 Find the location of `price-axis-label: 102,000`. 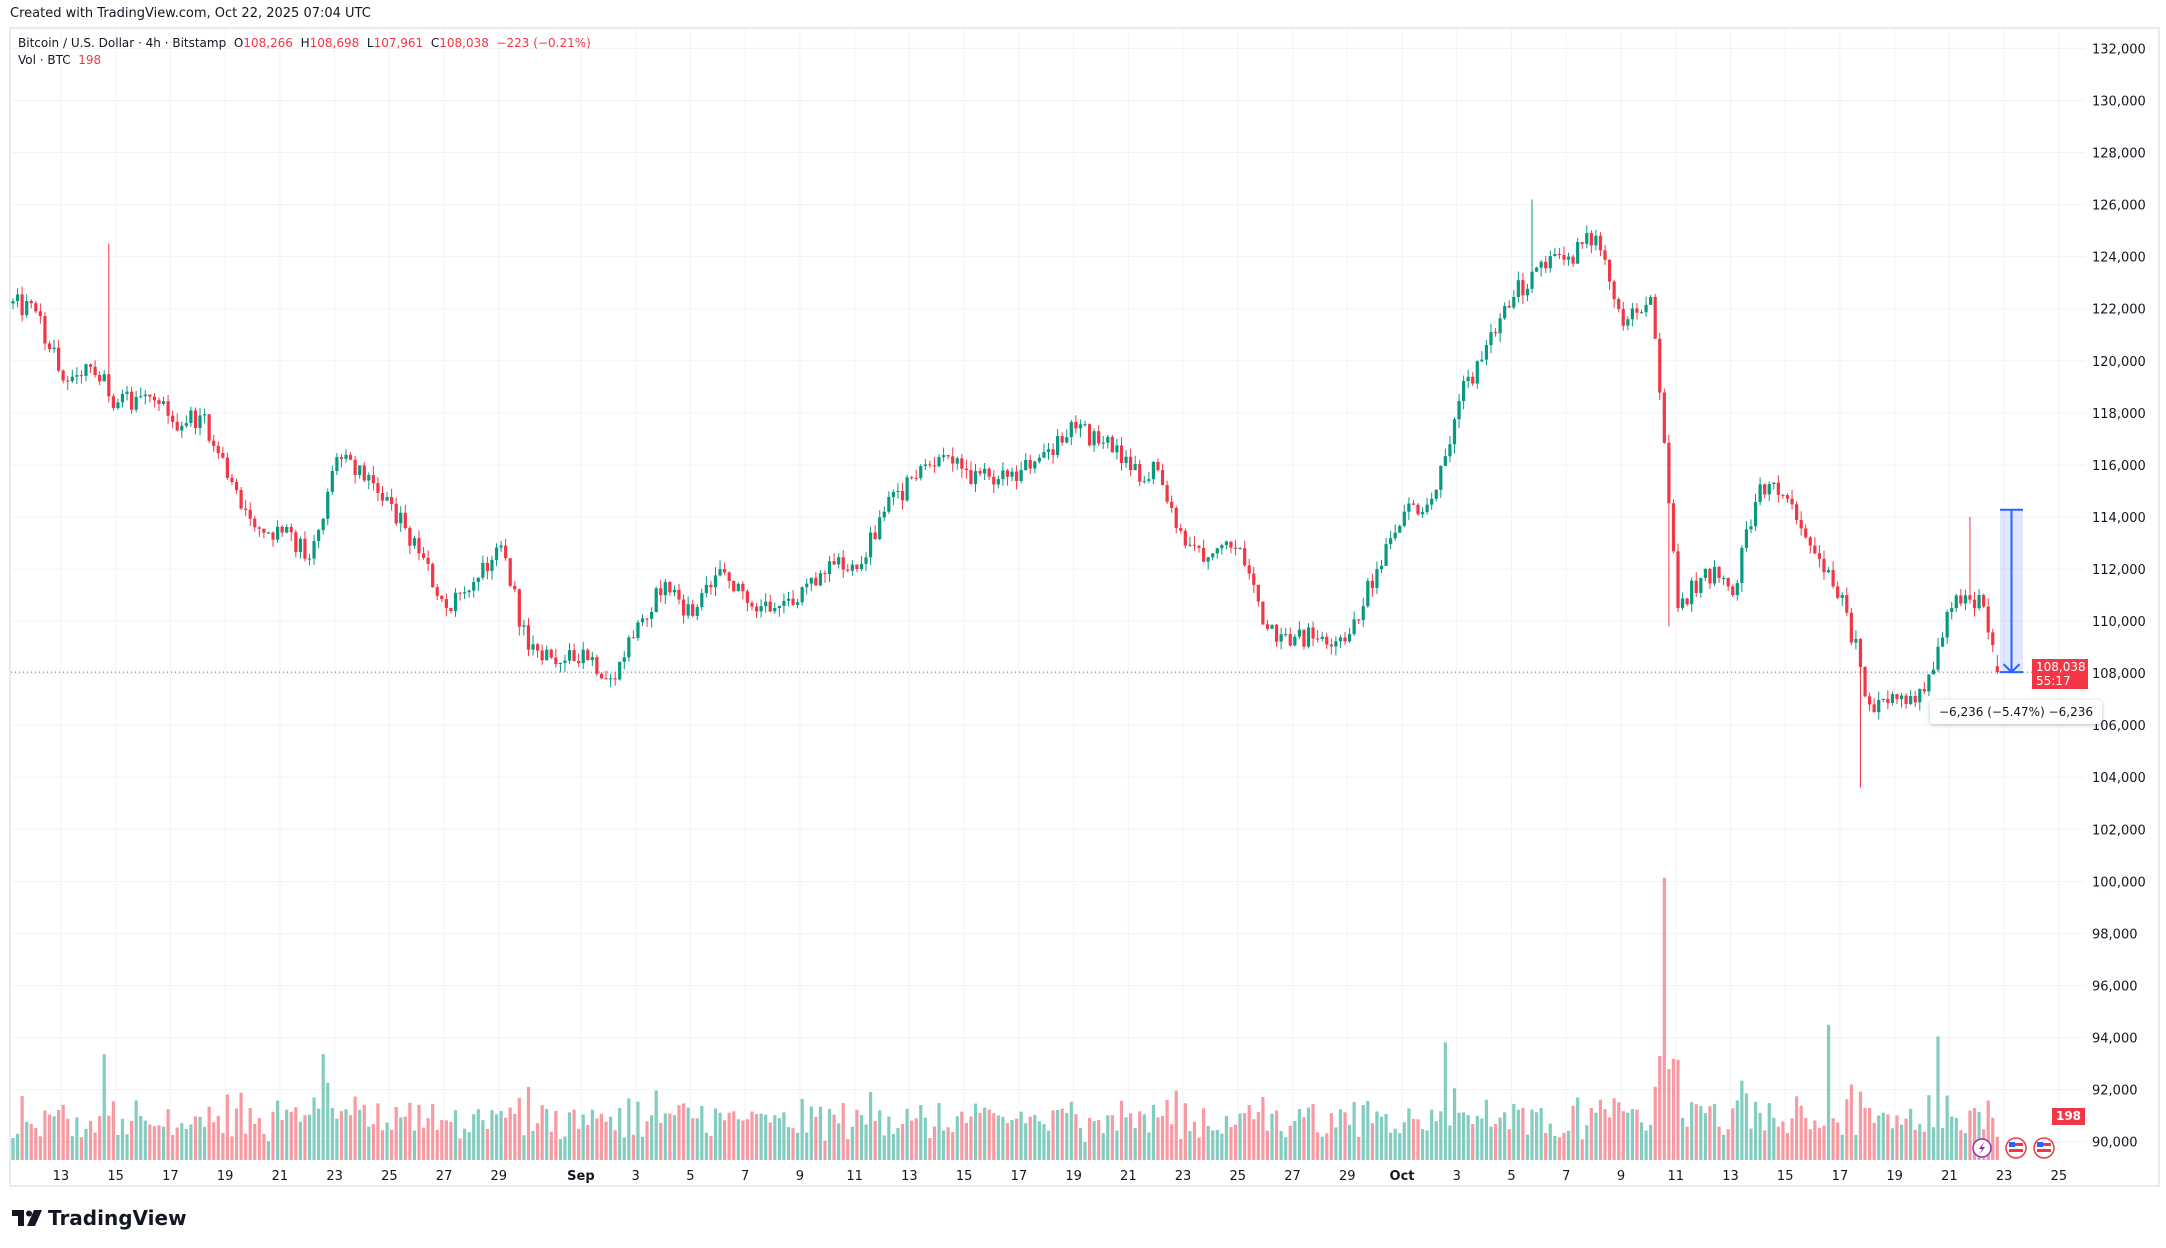

price-axis-label: 102,000 is located at coordinates (2119, 830).